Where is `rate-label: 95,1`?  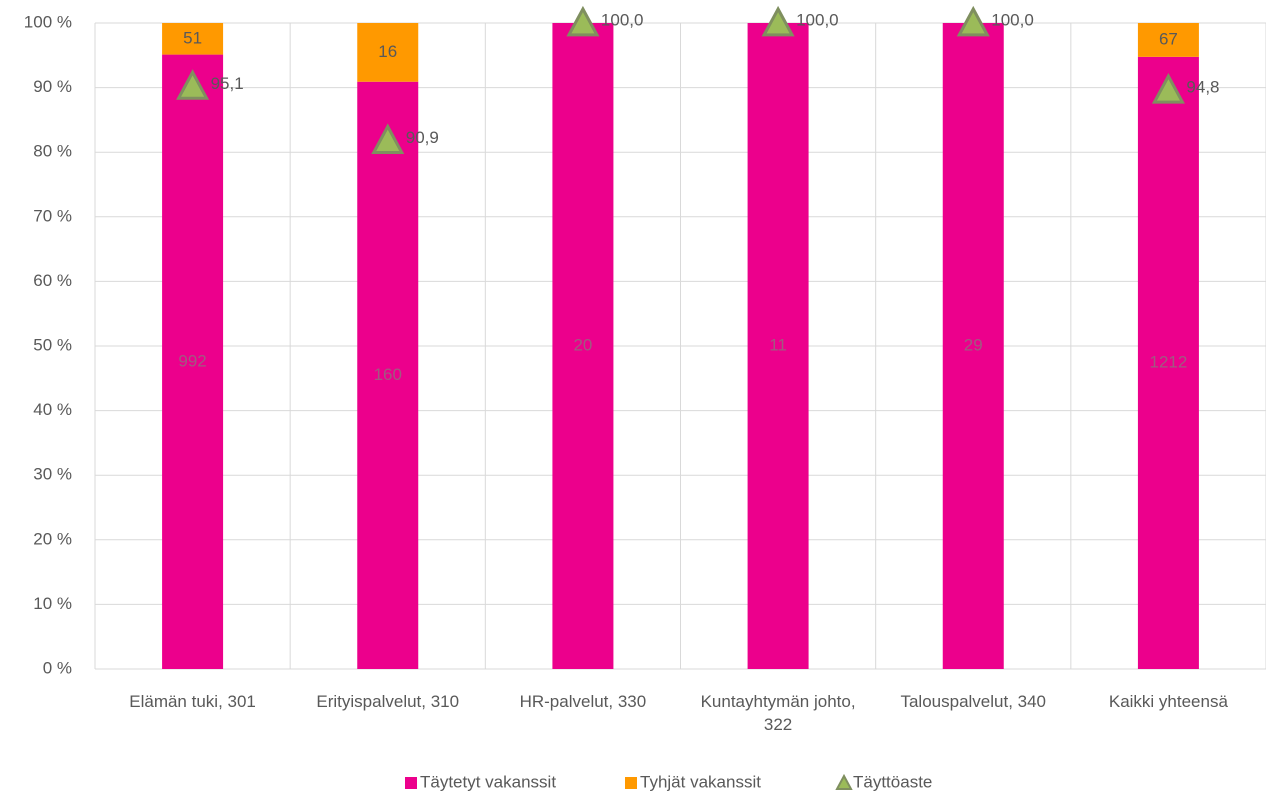
rate-label: 95,1 is located at coordinates (227, 83).